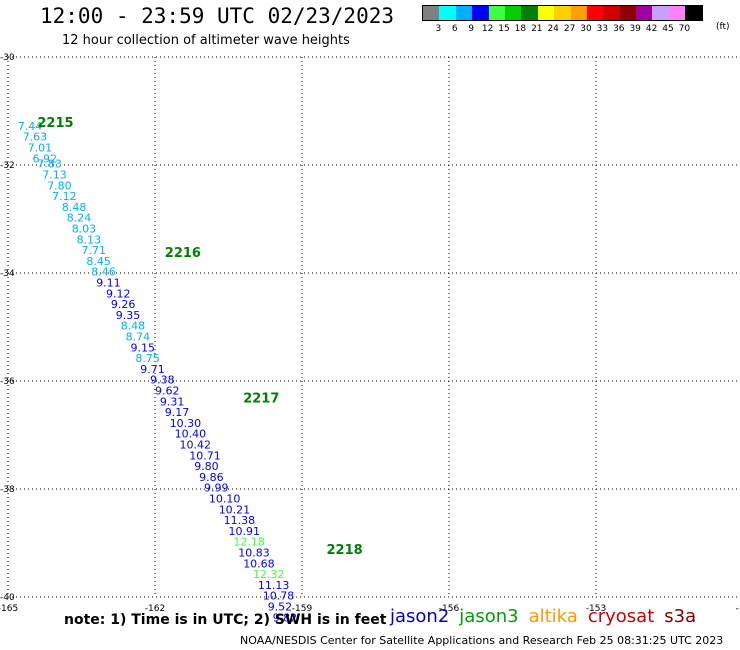  I want to click on satellite-name: jason2, so click(420, 616).